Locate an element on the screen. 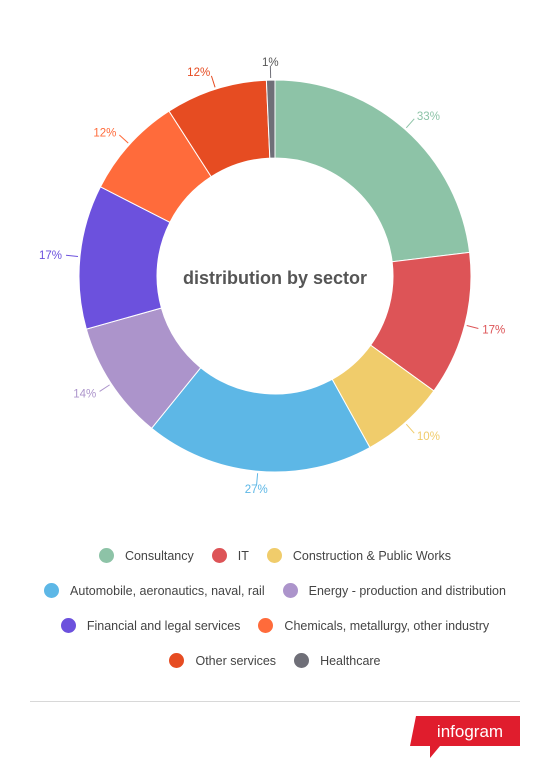  legend-label: Construction & Public Works is located at coordinates (372, 555).